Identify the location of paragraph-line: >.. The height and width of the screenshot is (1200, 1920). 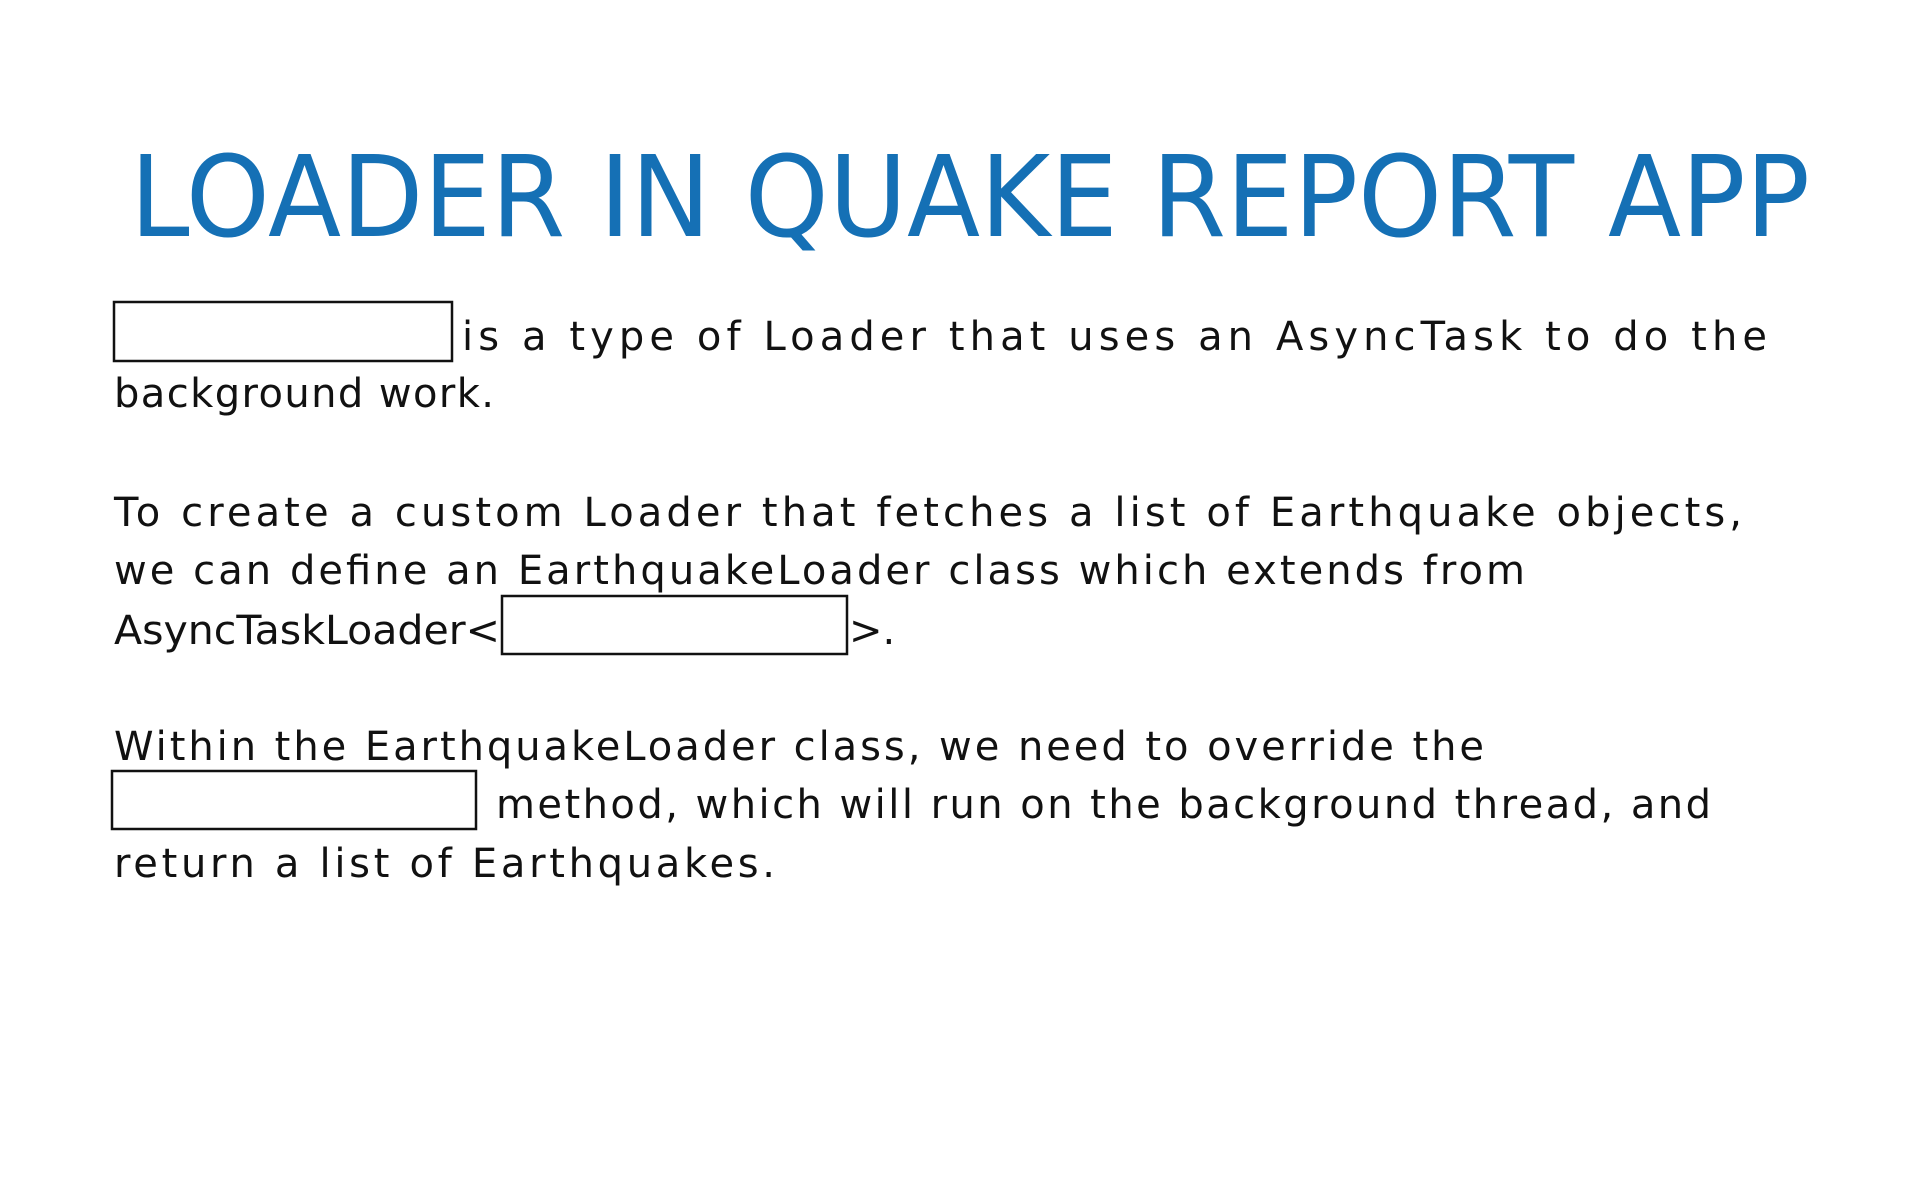
(872, 631).